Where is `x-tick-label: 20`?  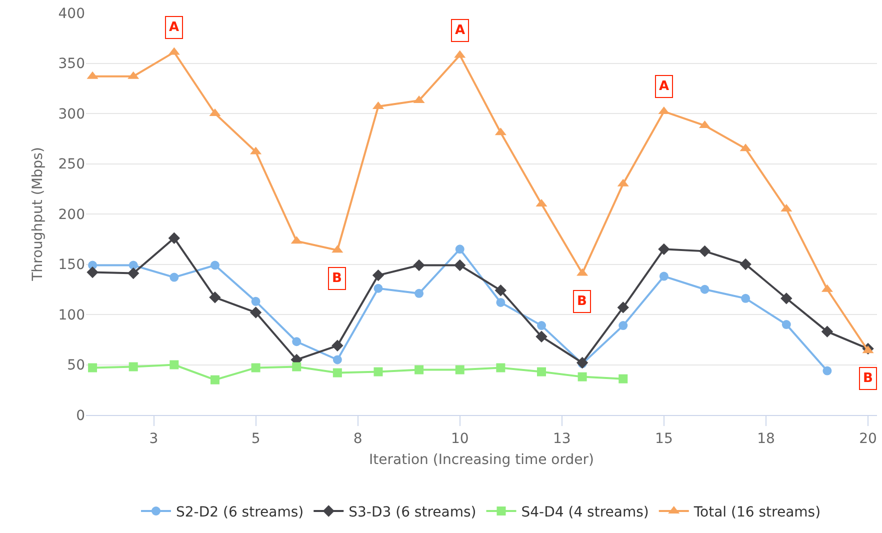 x-tick-label: 20 is located at coordinates (868, 438).